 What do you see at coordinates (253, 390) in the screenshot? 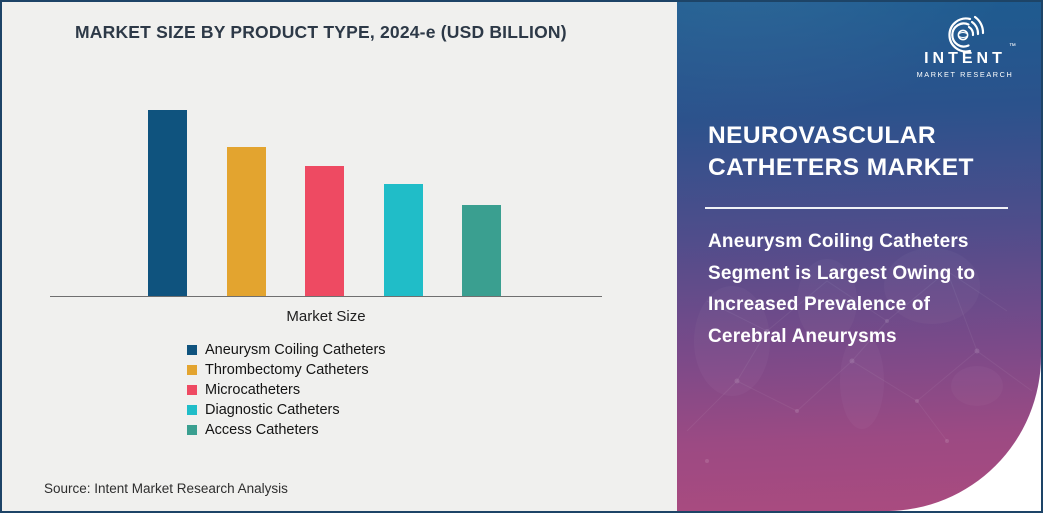
I see `legend-label: Microcatheters` at bounding box center [253, 390].